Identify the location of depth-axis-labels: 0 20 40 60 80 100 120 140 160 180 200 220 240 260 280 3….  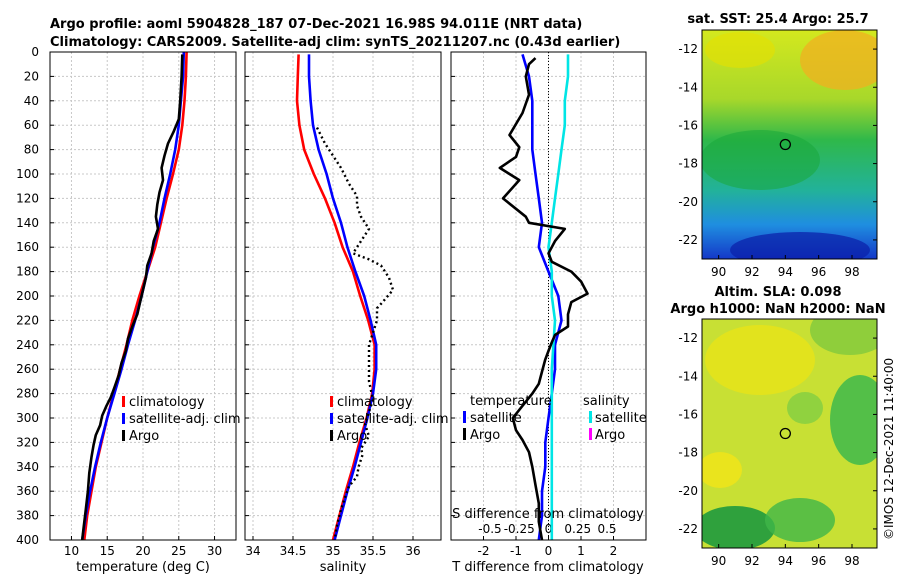
(27, 296).